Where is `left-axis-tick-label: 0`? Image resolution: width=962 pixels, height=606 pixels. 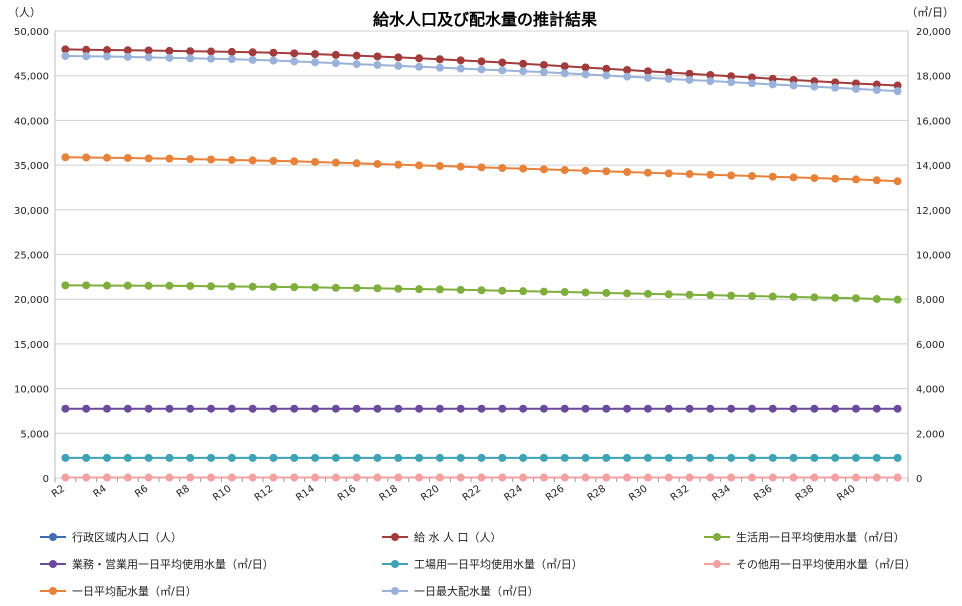
left-axis-tick-label: 0 is located at coordinates (46, 479).